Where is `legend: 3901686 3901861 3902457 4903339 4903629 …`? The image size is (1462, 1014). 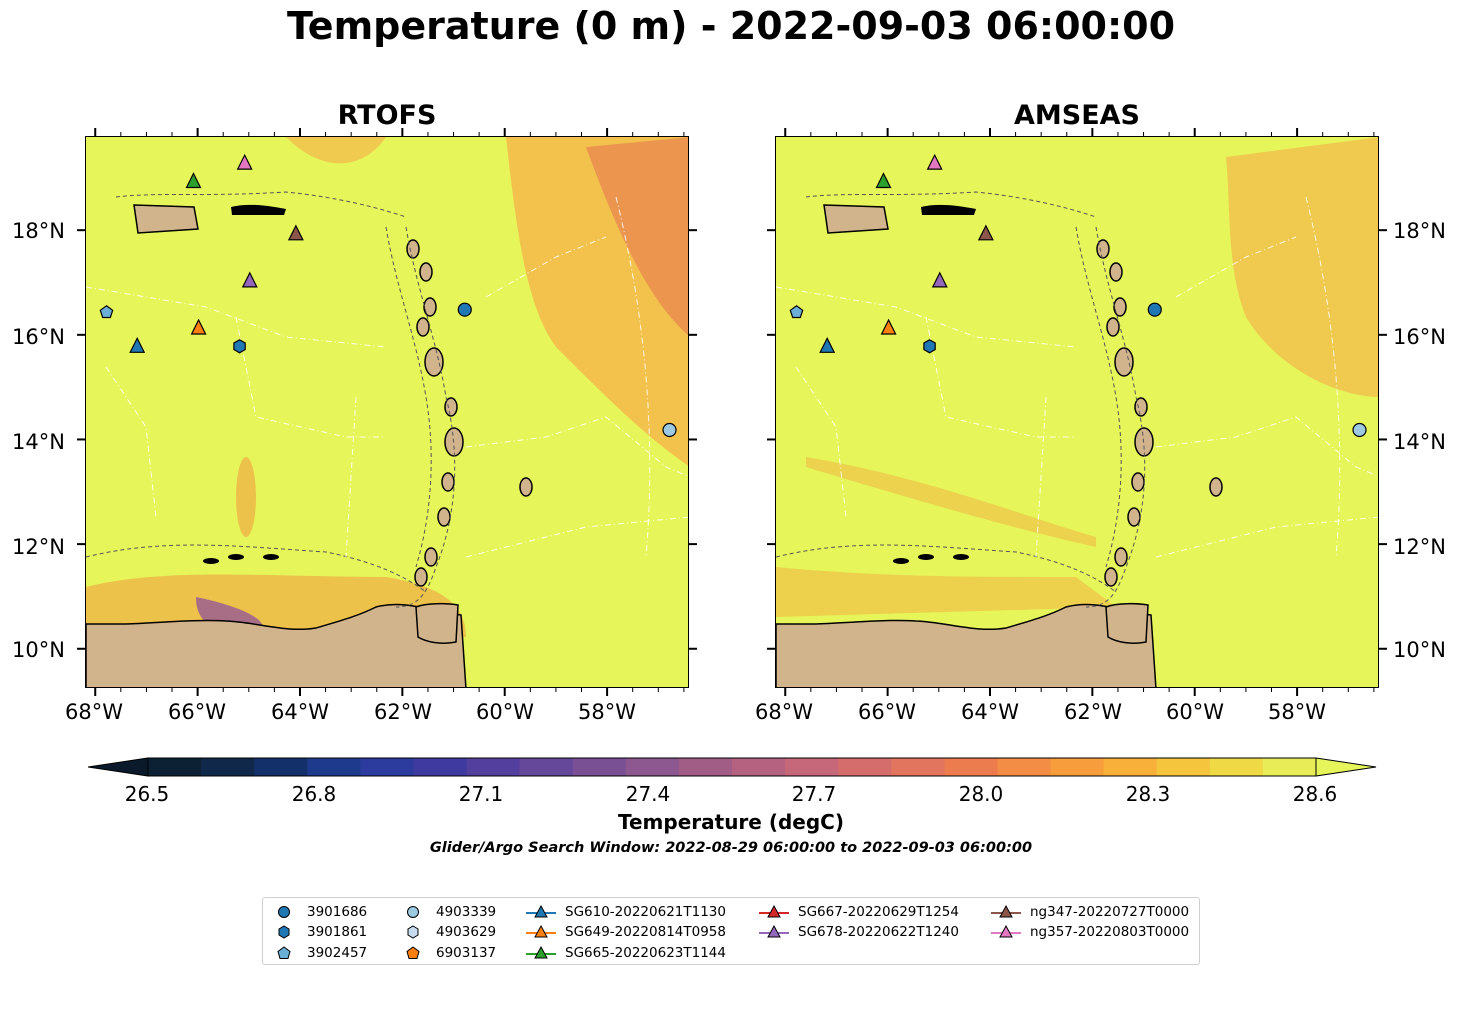 legend: 3901686 3901861 3902457 4903339 4903629 … is located at coordinates (731, 931).